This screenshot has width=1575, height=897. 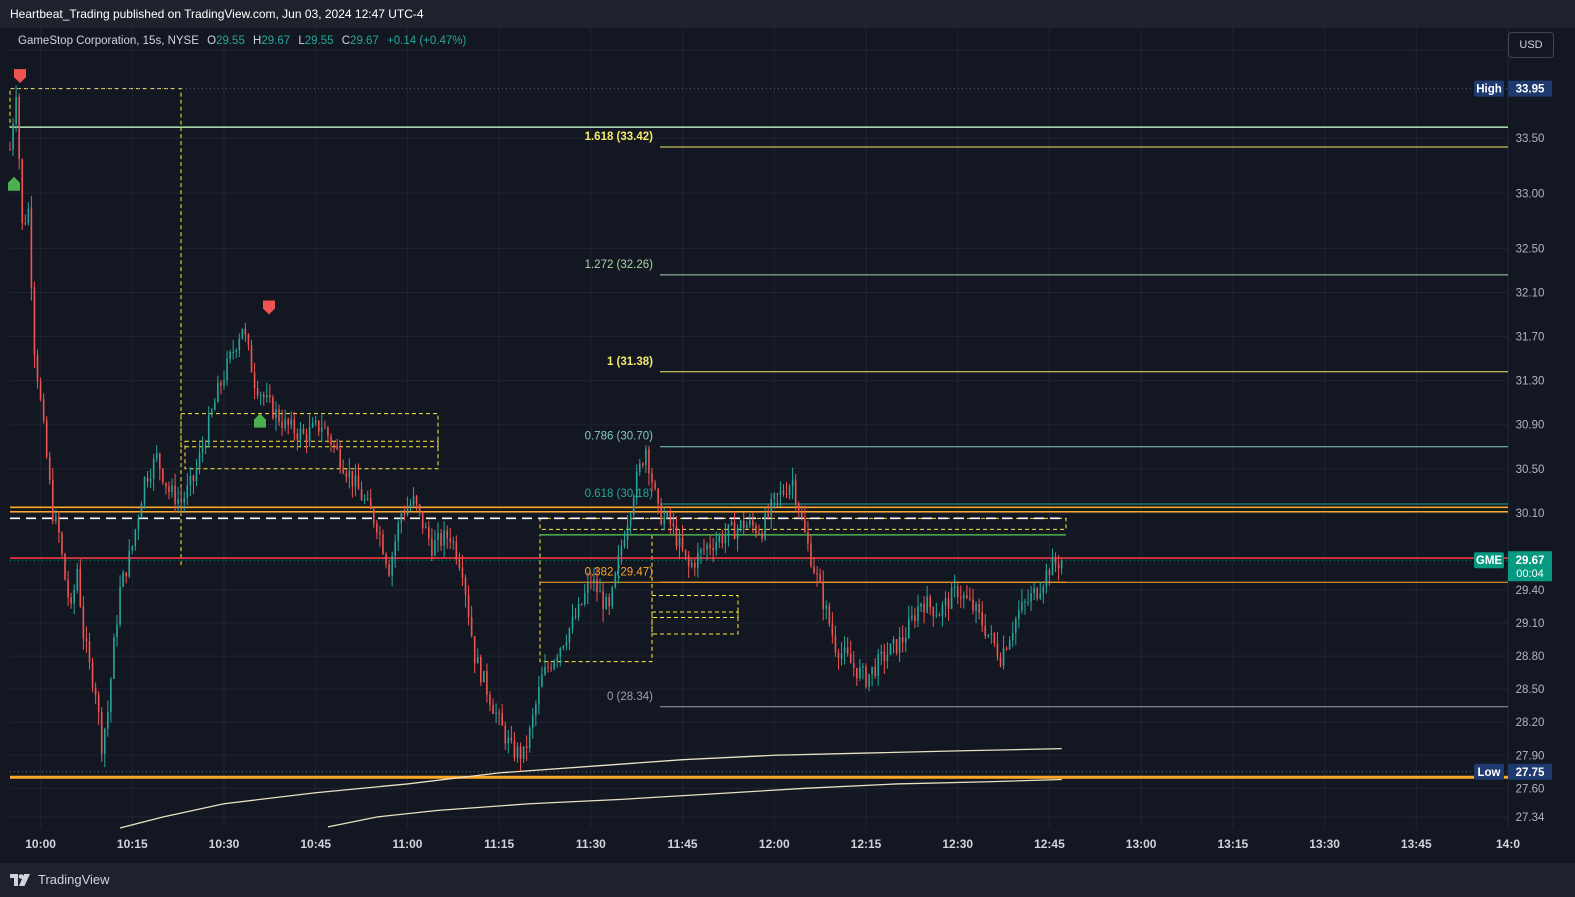 I want to click on close-label: C, so click(x=346, y=41).